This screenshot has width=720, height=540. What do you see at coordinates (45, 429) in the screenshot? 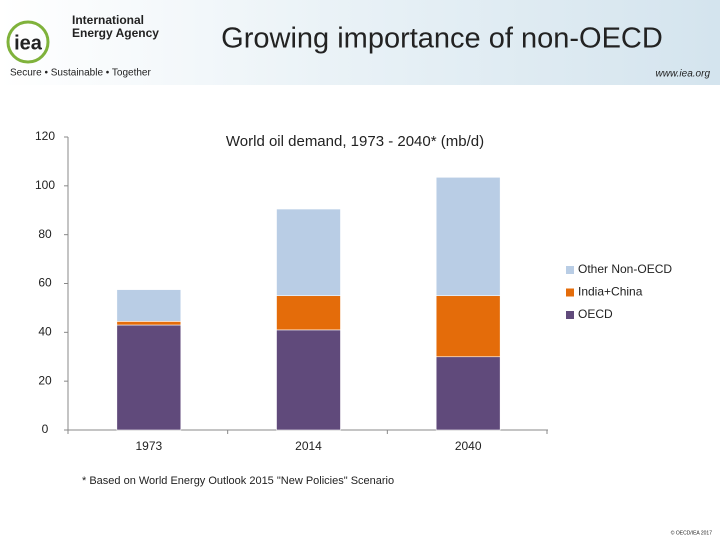
I see `y-tick-label: 0` at bounding box center [45, 429].